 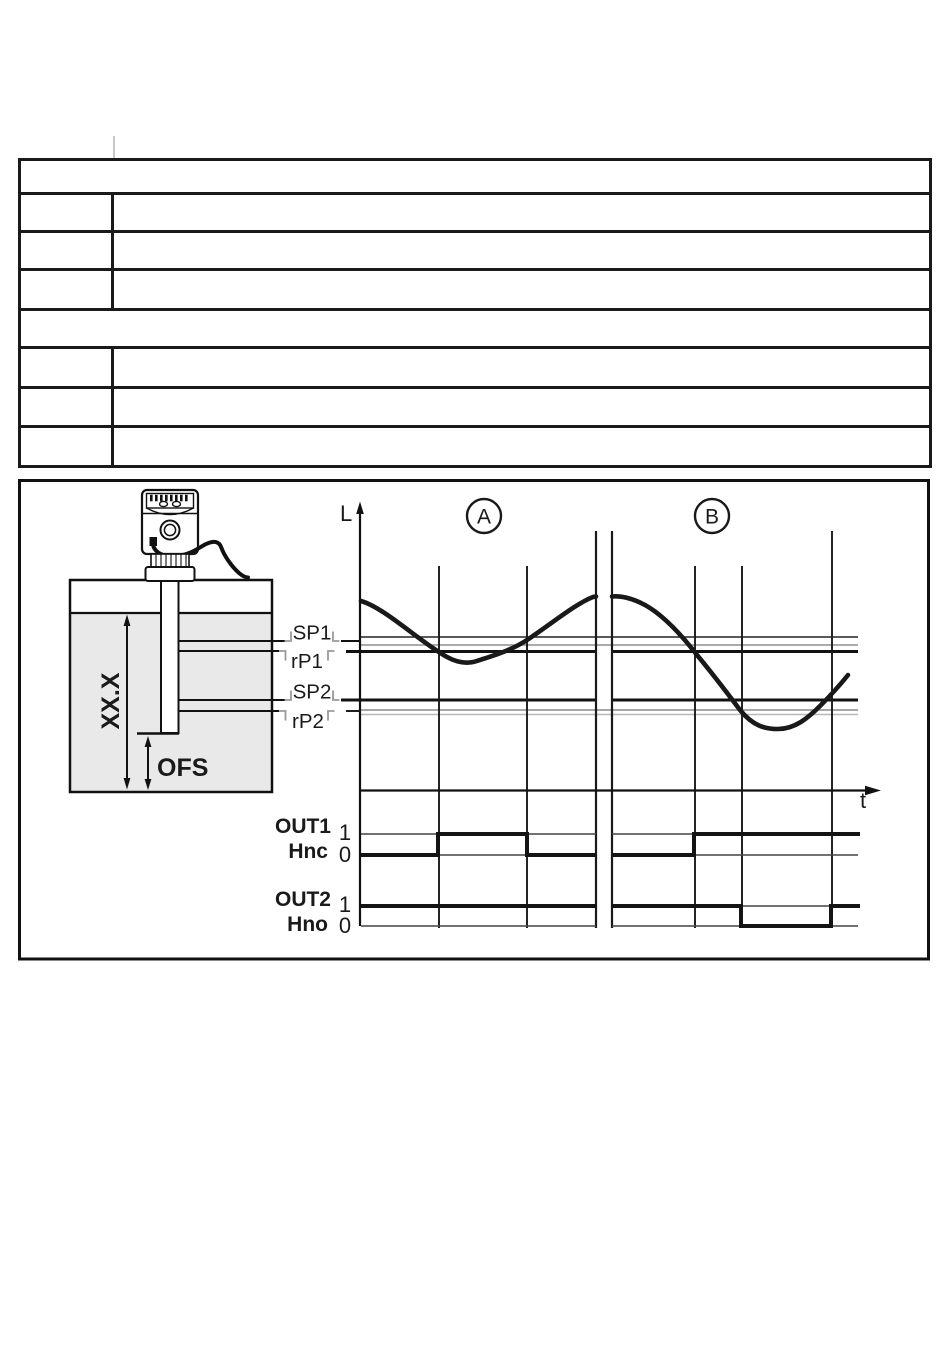 I want to click on cable-connector, so click(x=153, y=541).